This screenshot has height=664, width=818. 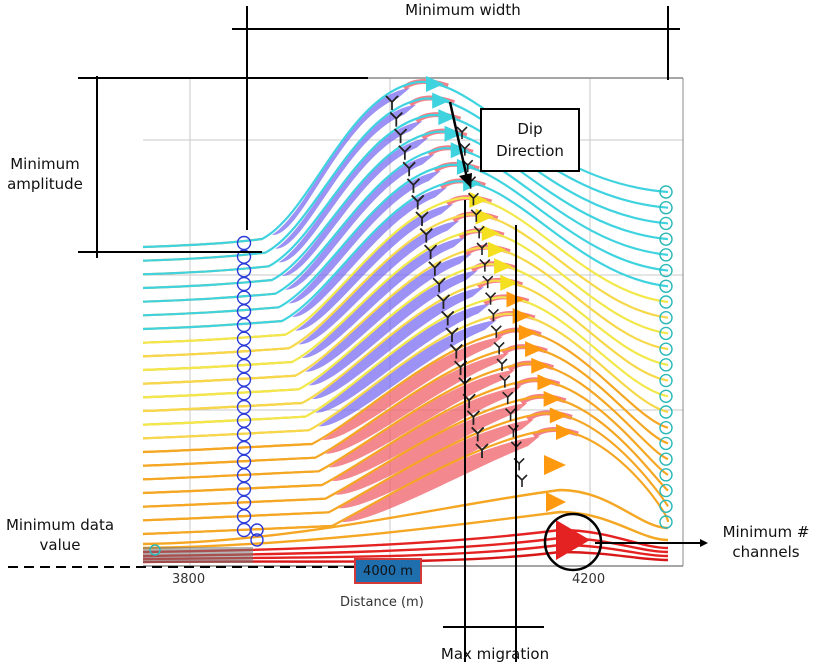 I want to click on minimum-channels-line1: Minimum #, so click(x=766, y=532).